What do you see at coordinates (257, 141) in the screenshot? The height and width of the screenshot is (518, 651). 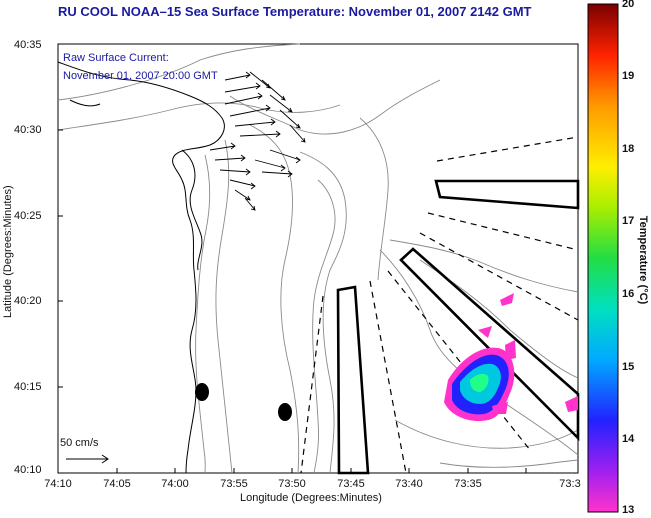 I see `current-vectors` at bounding box center [257, 141].